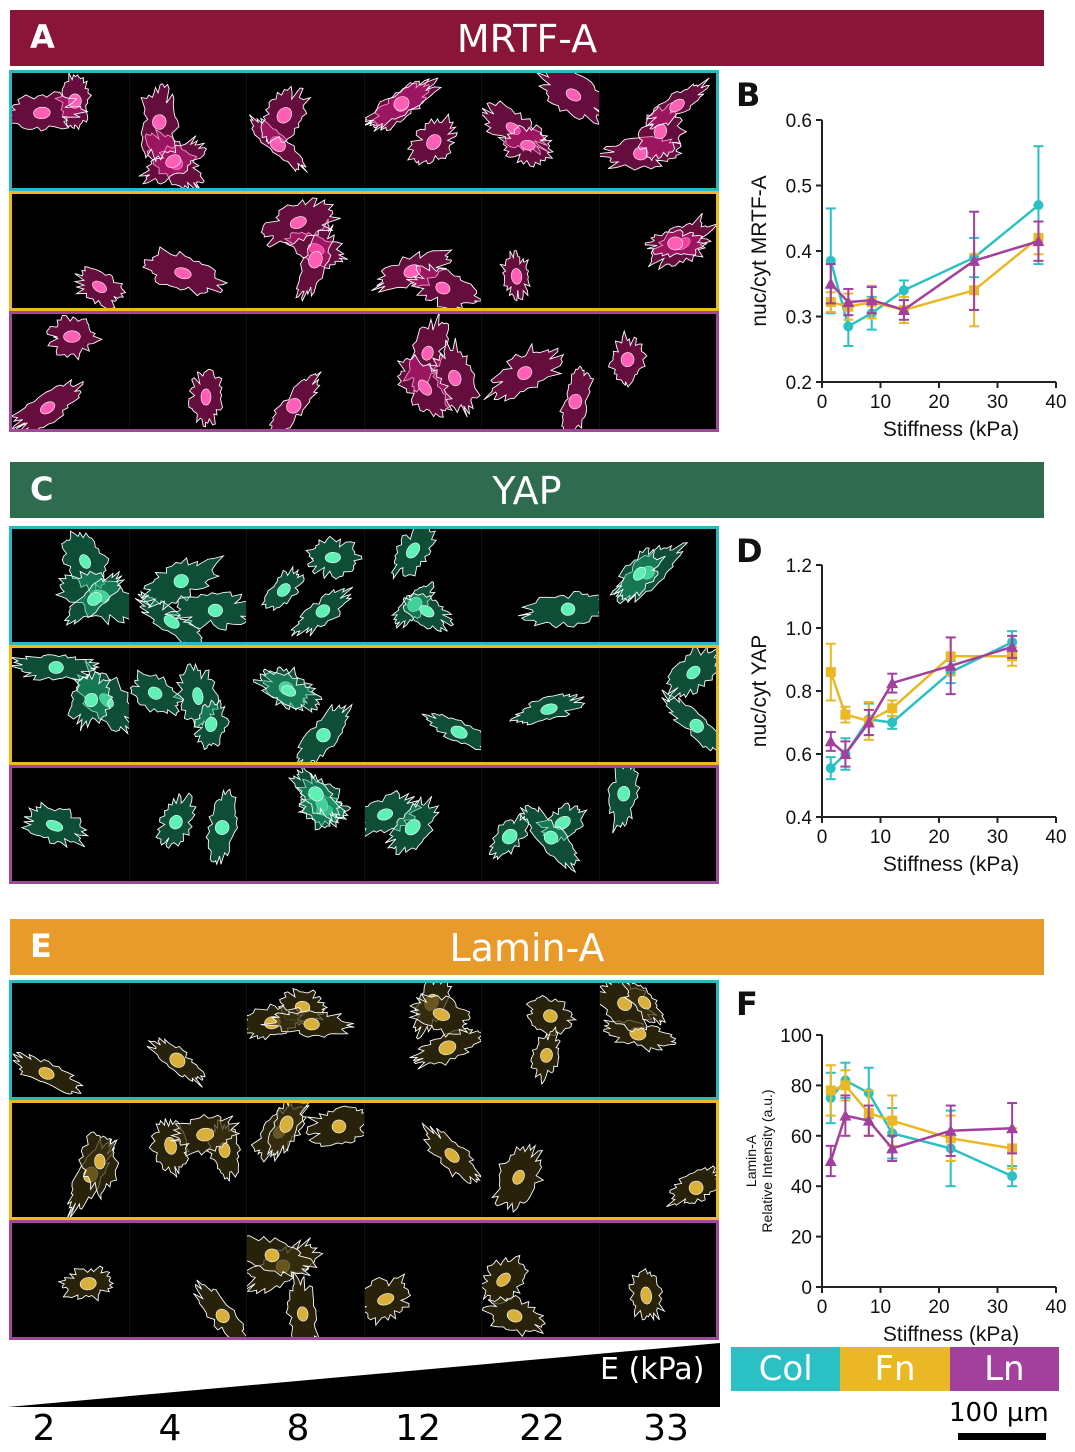 The image size is (1075, 1452). What do you see at coordinates (786, 1369) in the screenshot?
I see `legend-col: Col` at bounding box center [786, 1369].